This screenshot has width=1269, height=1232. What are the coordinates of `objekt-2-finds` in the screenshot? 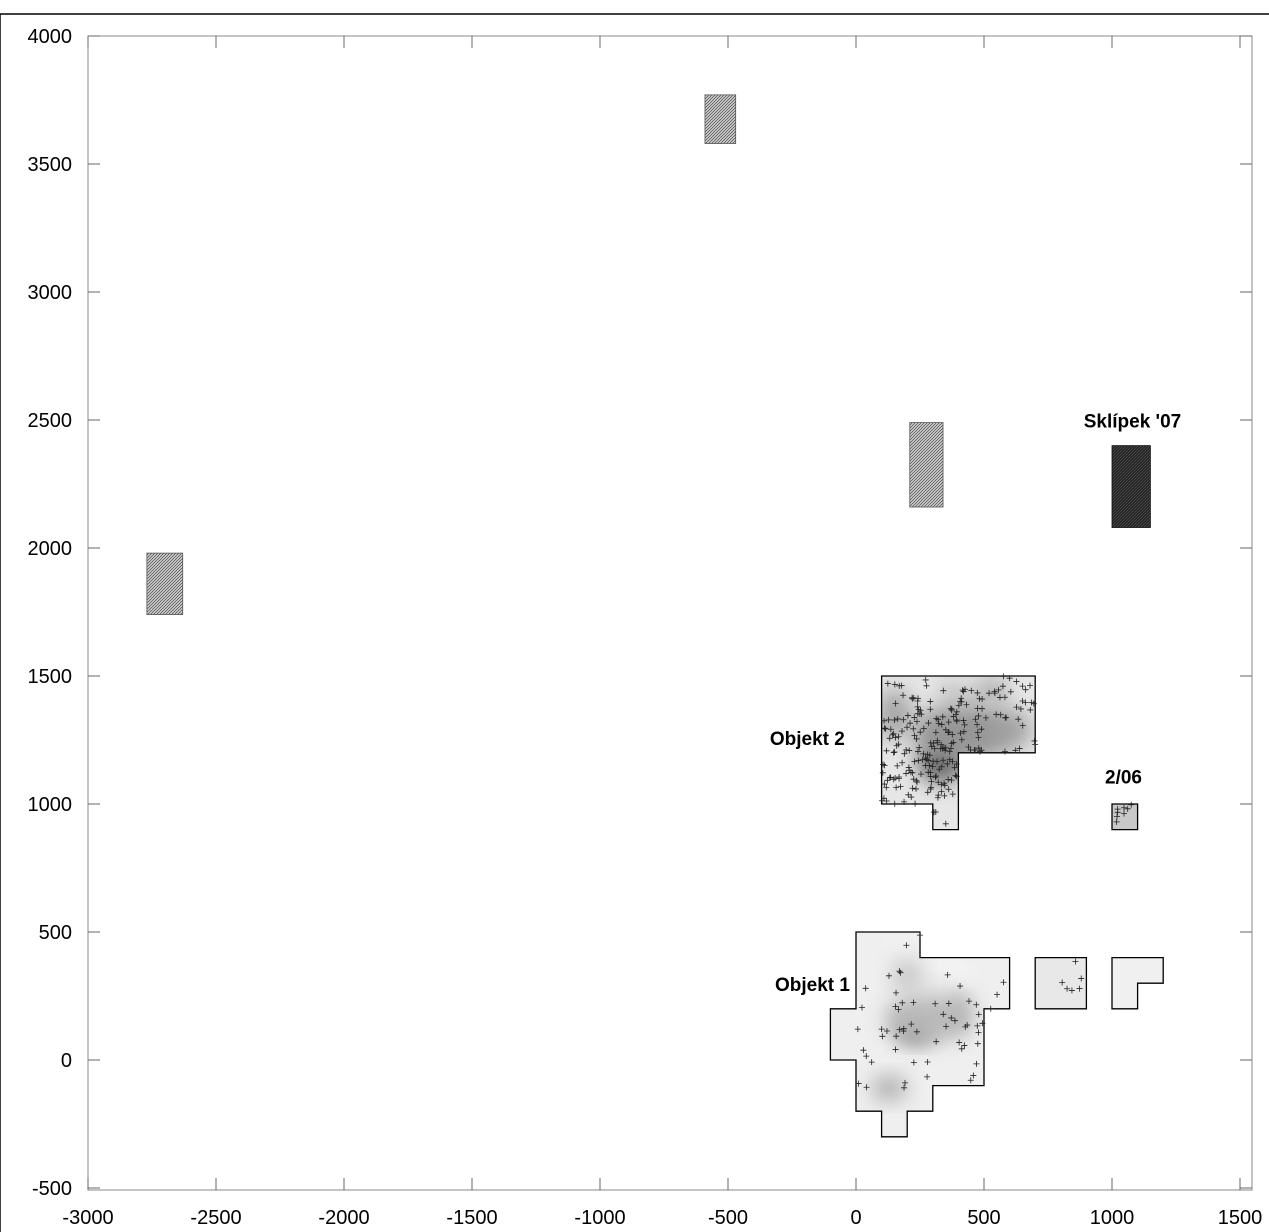 It's located at (959, 750).